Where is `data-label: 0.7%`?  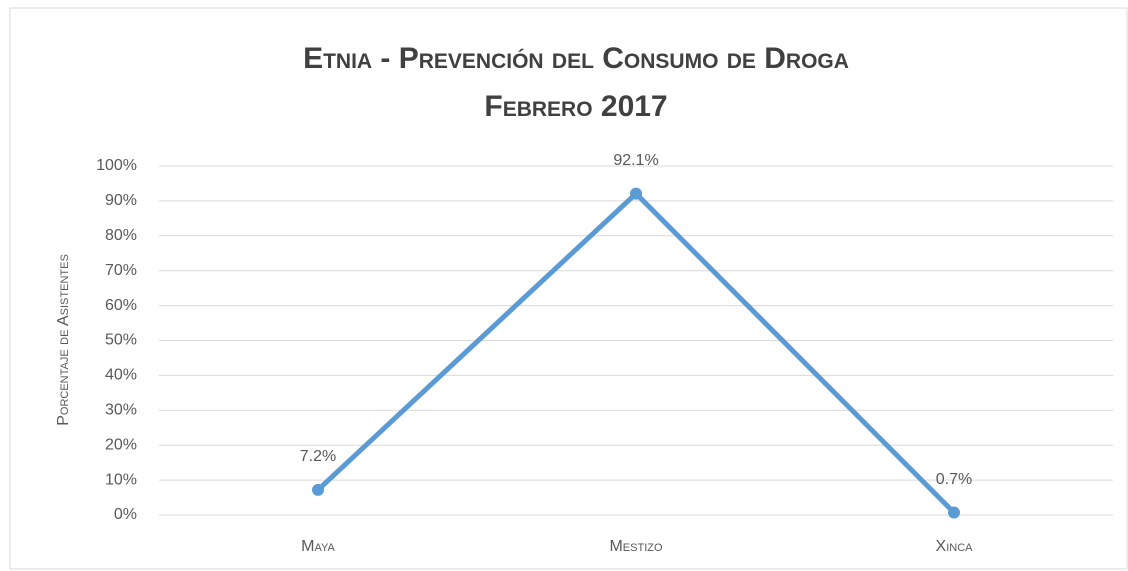 data-label: 0.7% is located at coordinates (954, 479).